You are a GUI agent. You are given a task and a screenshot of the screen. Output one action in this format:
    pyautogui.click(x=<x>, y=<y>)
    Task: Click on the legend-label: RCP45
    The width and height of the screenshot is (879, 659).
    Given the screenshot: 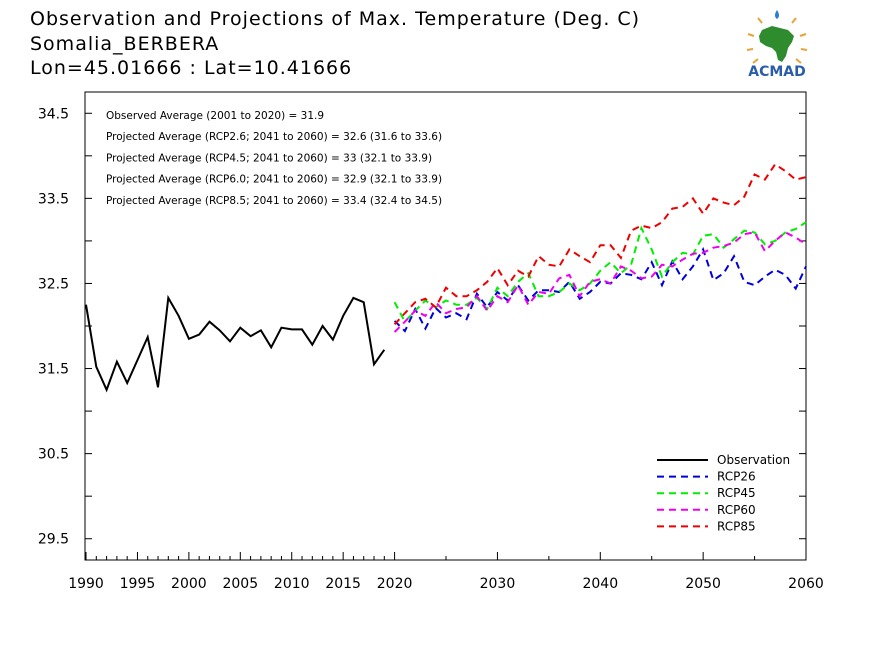 What is the action you would take?
    pyautogui.click(x=736, y=493)
    